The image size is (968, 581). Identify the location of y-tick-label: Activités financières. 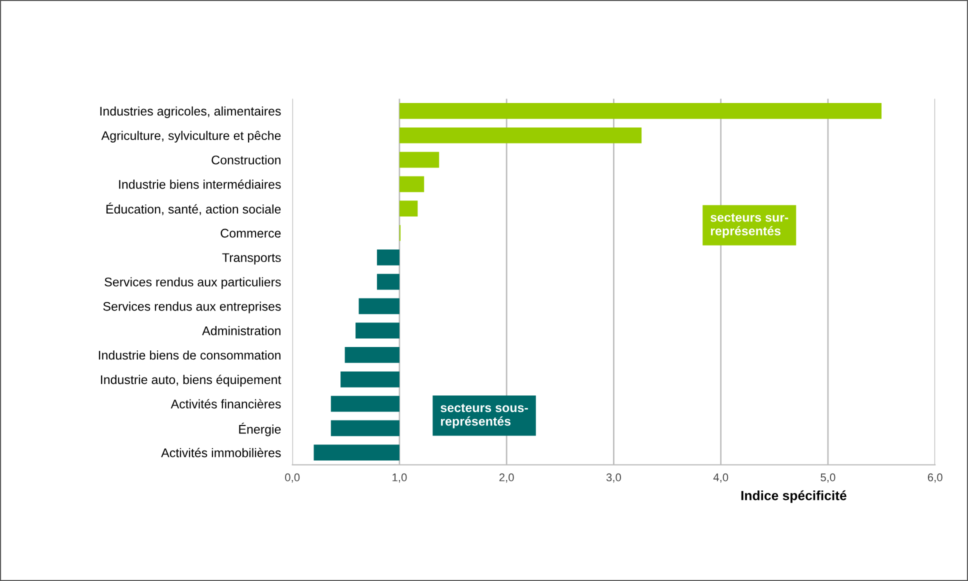
(225, 403).